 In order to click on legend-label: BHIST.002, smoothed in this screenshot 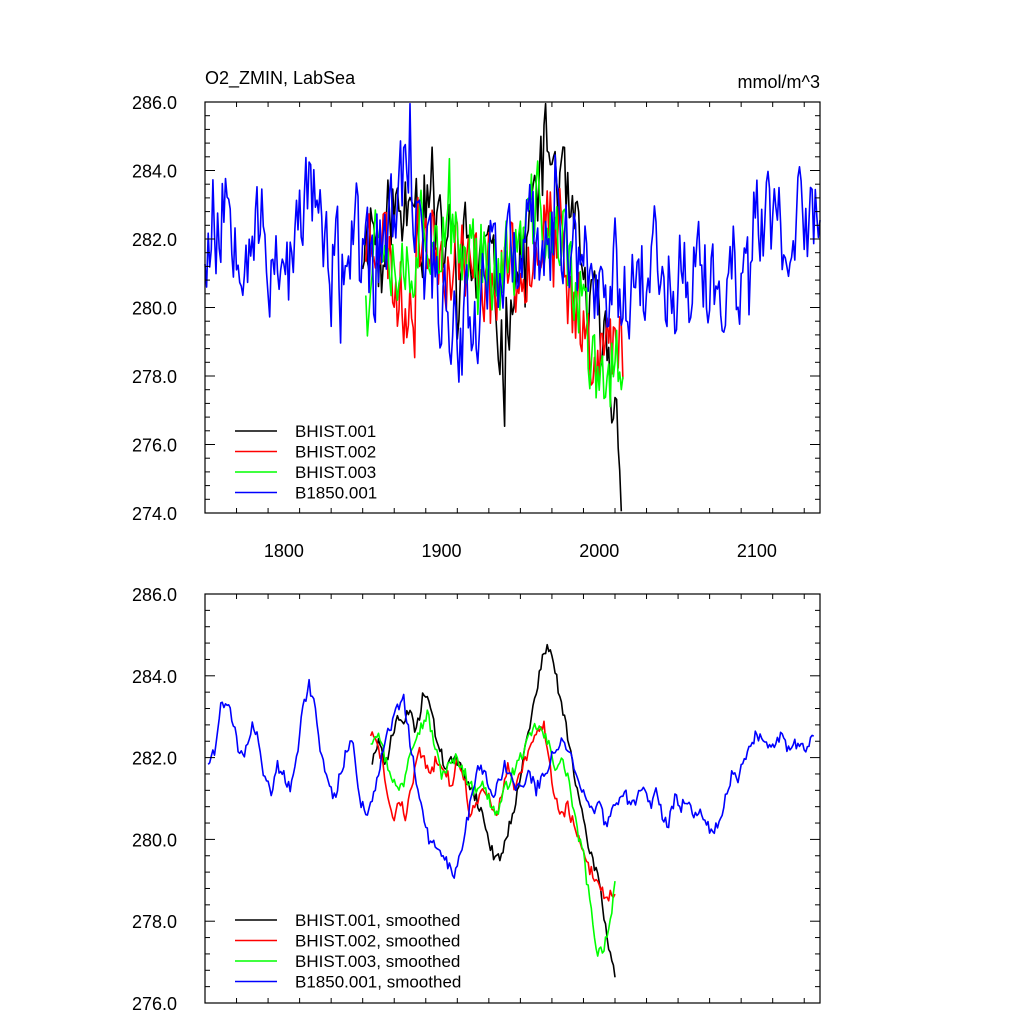, I will do `click(377, 941)`.